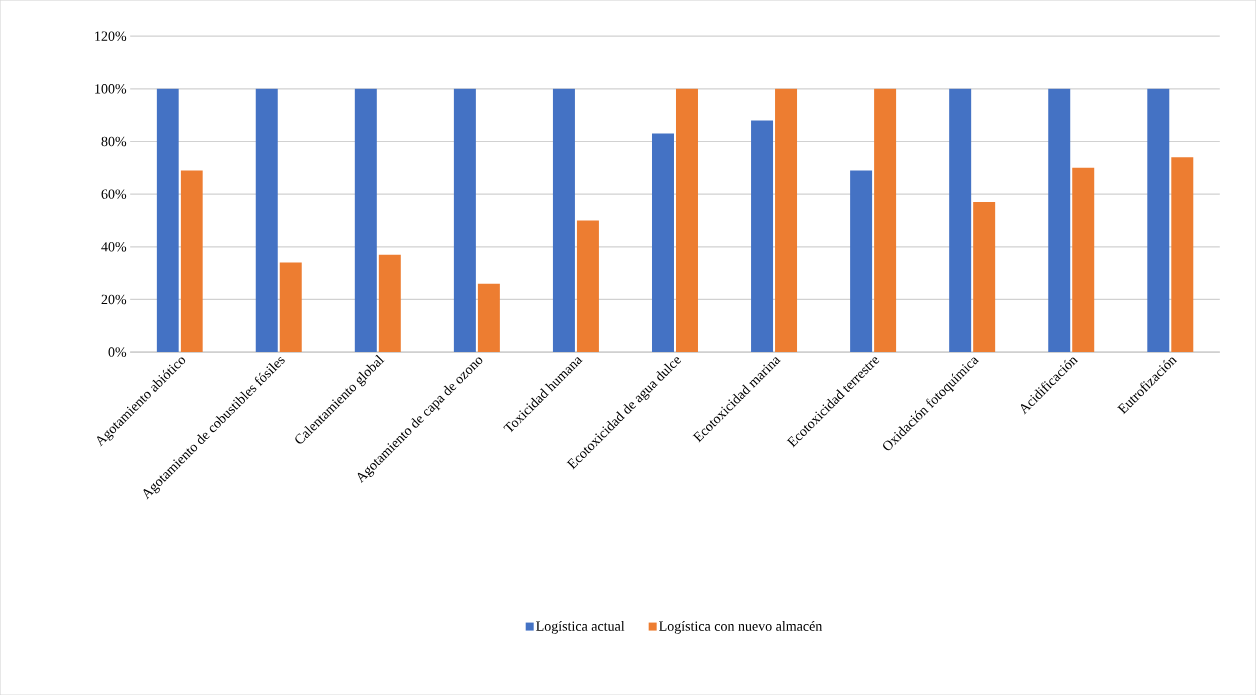 The image size is (1256, 695). Describe the element at coordinates (111, 89) in the screenshot. I see `y-tick-label: 100%` at that location.